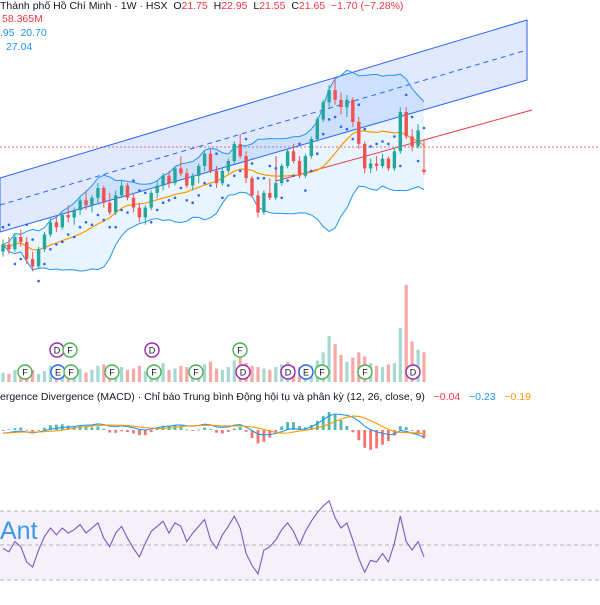 Image resolution: width=600 pixels, height=605 pixels. I want to click on event-markers: FD FE F FDF FFD D E F F D, so click(219, 361).